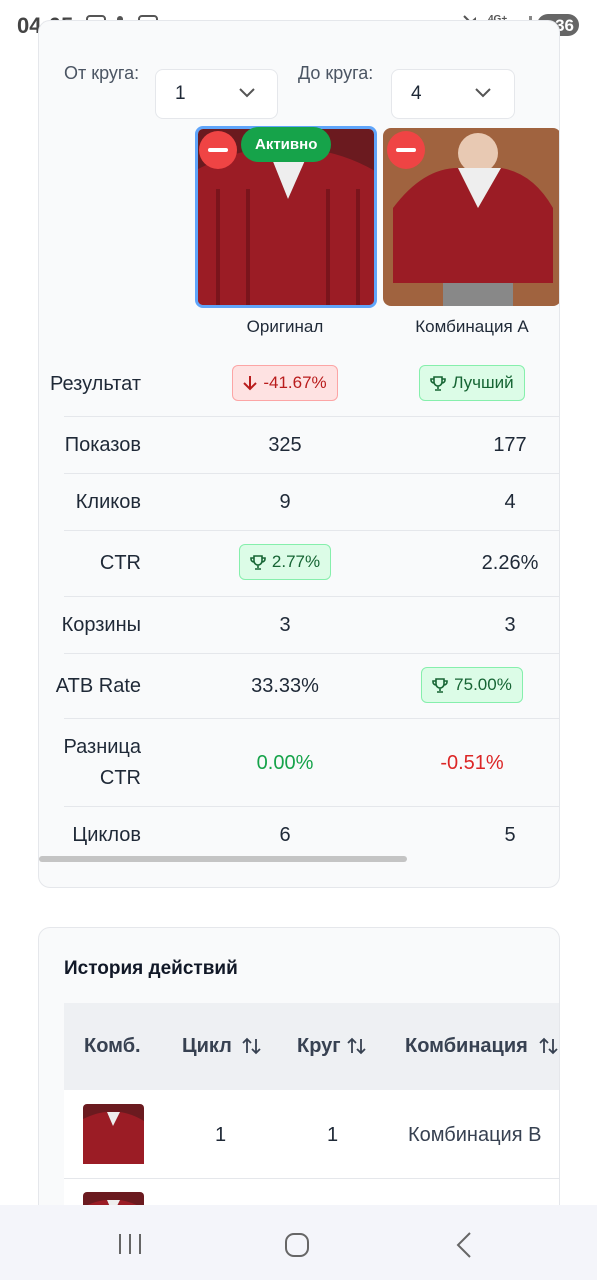 The height and width of the screenshot is (1280, 597). I want to click on cell: 2.77%, so click(296, 561).